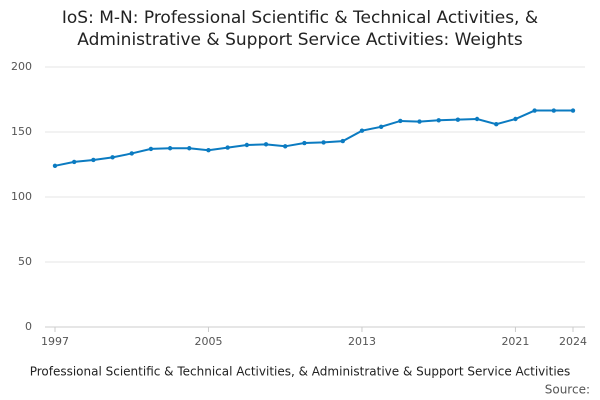 Image resolution: width=600 pixels, height=400 pixels. What do you see at coordinates (313, 138) in the screenshot?
I see `series-line` at bounding box center [313, 138].